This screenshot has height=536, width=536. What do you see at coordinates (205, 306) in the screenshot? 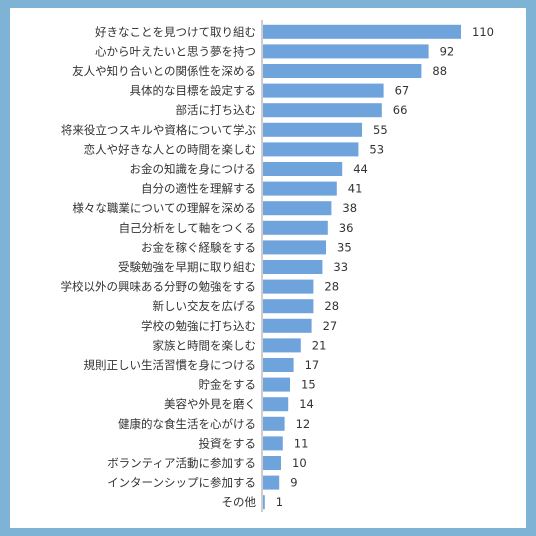
I see `category-label: 新しい交友を広げる` at bounding box center [205, 306].